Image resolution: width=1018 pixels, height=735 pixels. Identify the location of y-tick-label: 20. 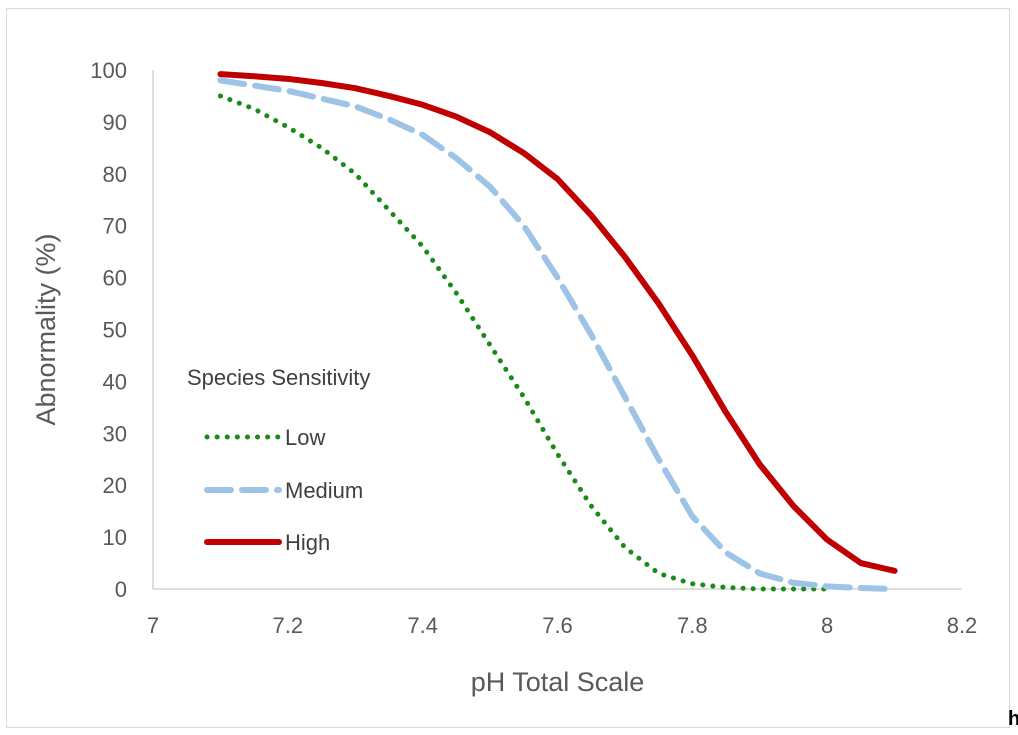
(115, 485).